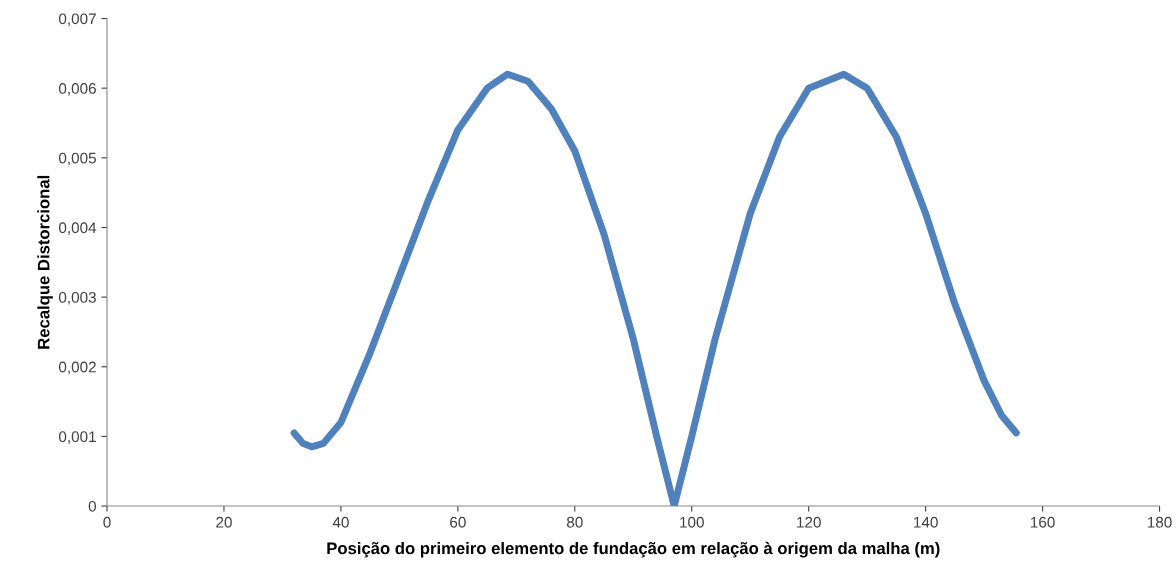 This screenshot has height=579, width=1176. What do you see at coordinates (77, 368) in the screenshot?
I see `y-tick-label: 0,002` at bounding box center [77, 368].